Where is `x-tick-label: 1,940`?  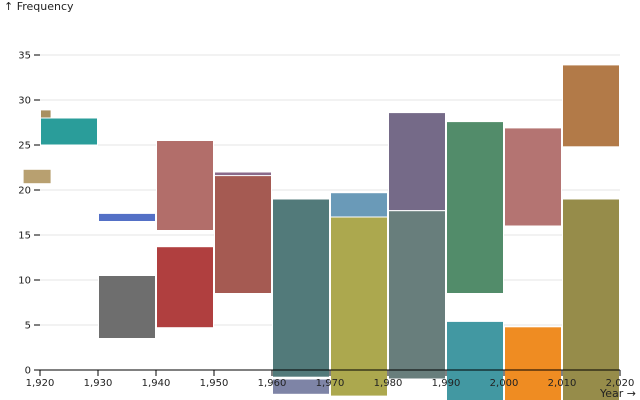 x-tick-label: 1,940 is located at coordinates (156, 383).